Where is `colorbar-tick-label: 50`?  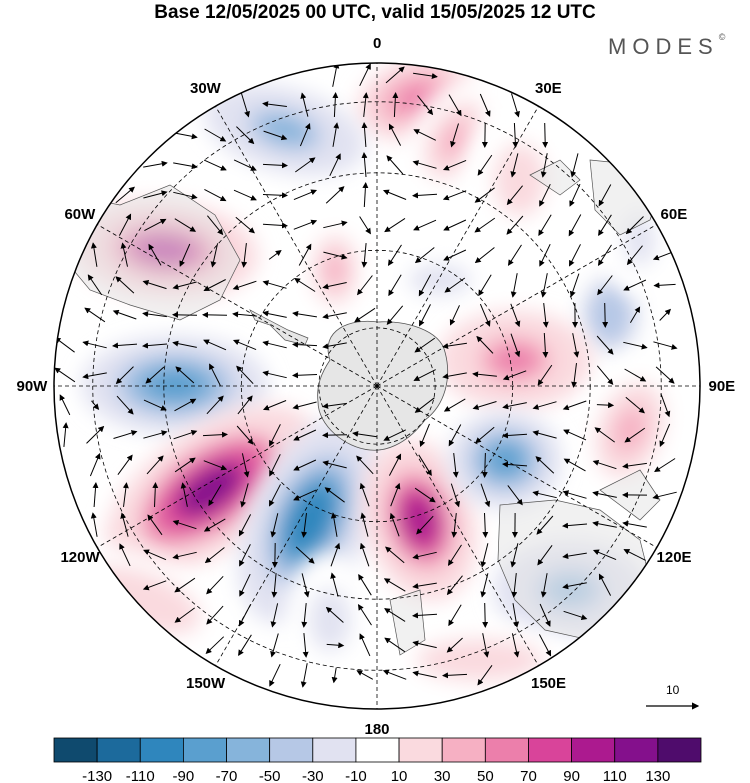 colorbar-tick-label: 50 is located at coordinates (485, 775).